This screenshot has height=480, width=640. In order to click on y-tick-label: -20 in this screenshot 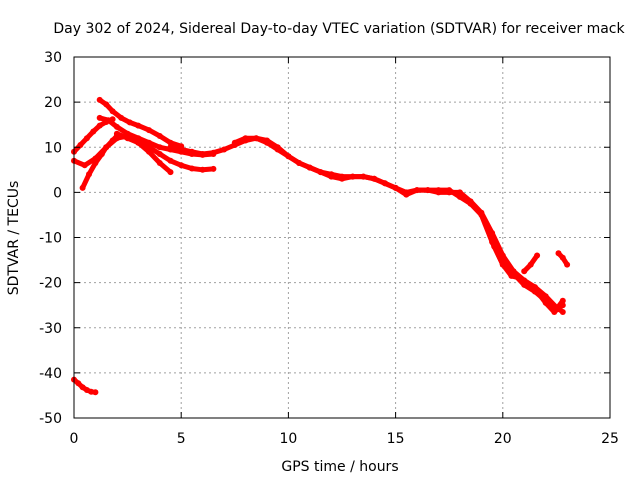, I will do `click(50, 284)`.